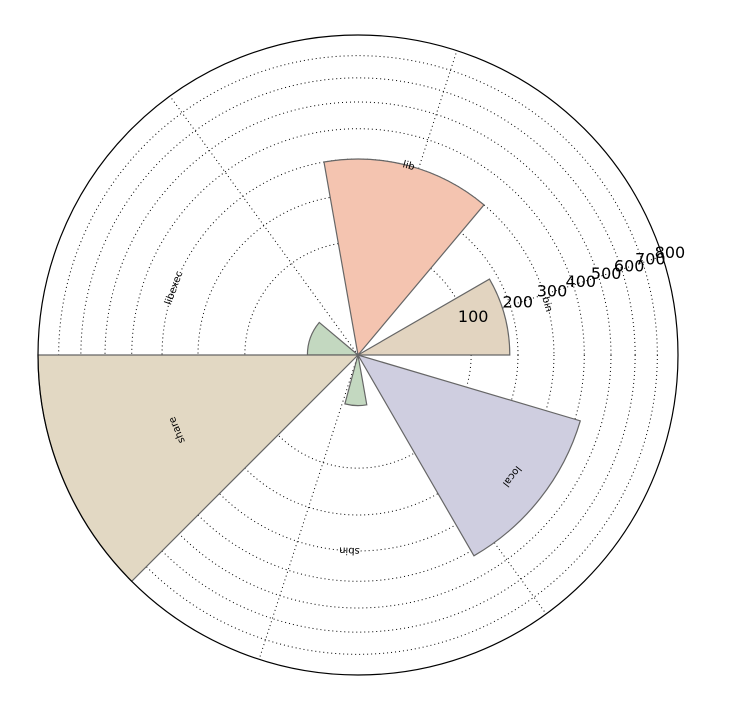 The width and height of the screenshot is (729, 710). I want to click on r-tick-label-100: 100, so click(473, 316).